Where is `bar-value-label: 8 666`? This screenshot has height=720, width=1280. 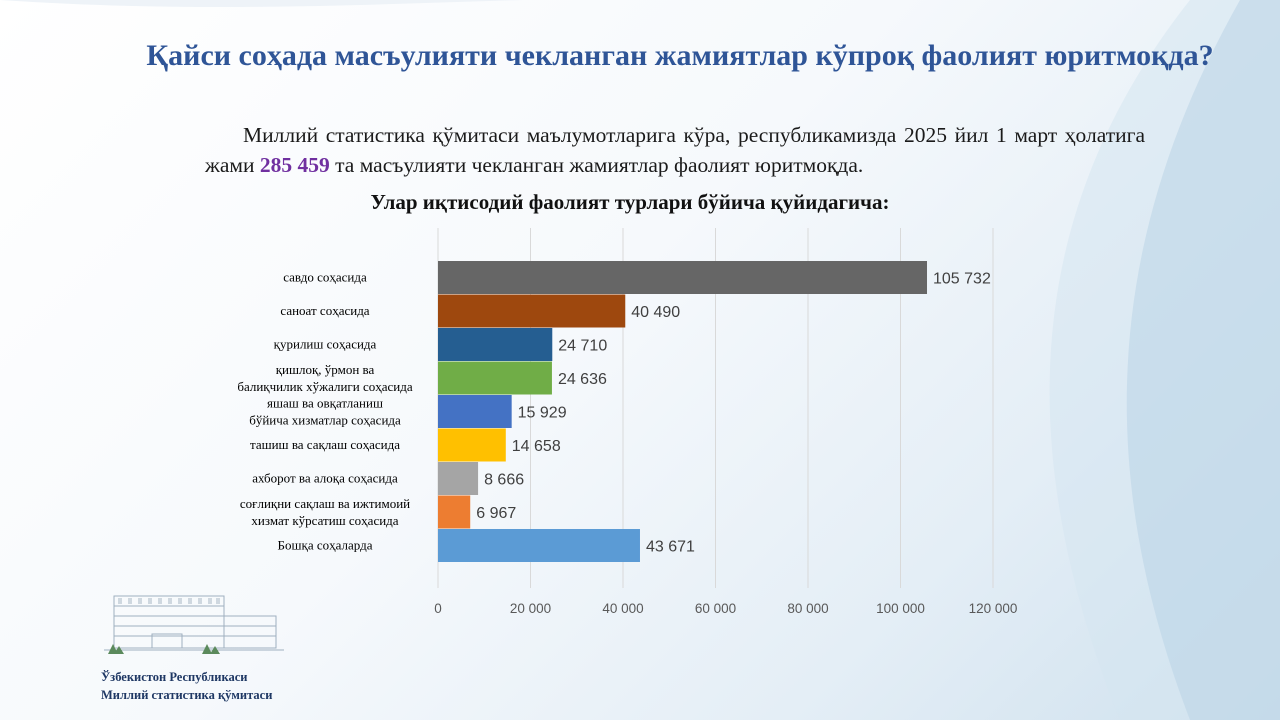
bar-value-label: 8 666 is located at coordinates (504, 480).